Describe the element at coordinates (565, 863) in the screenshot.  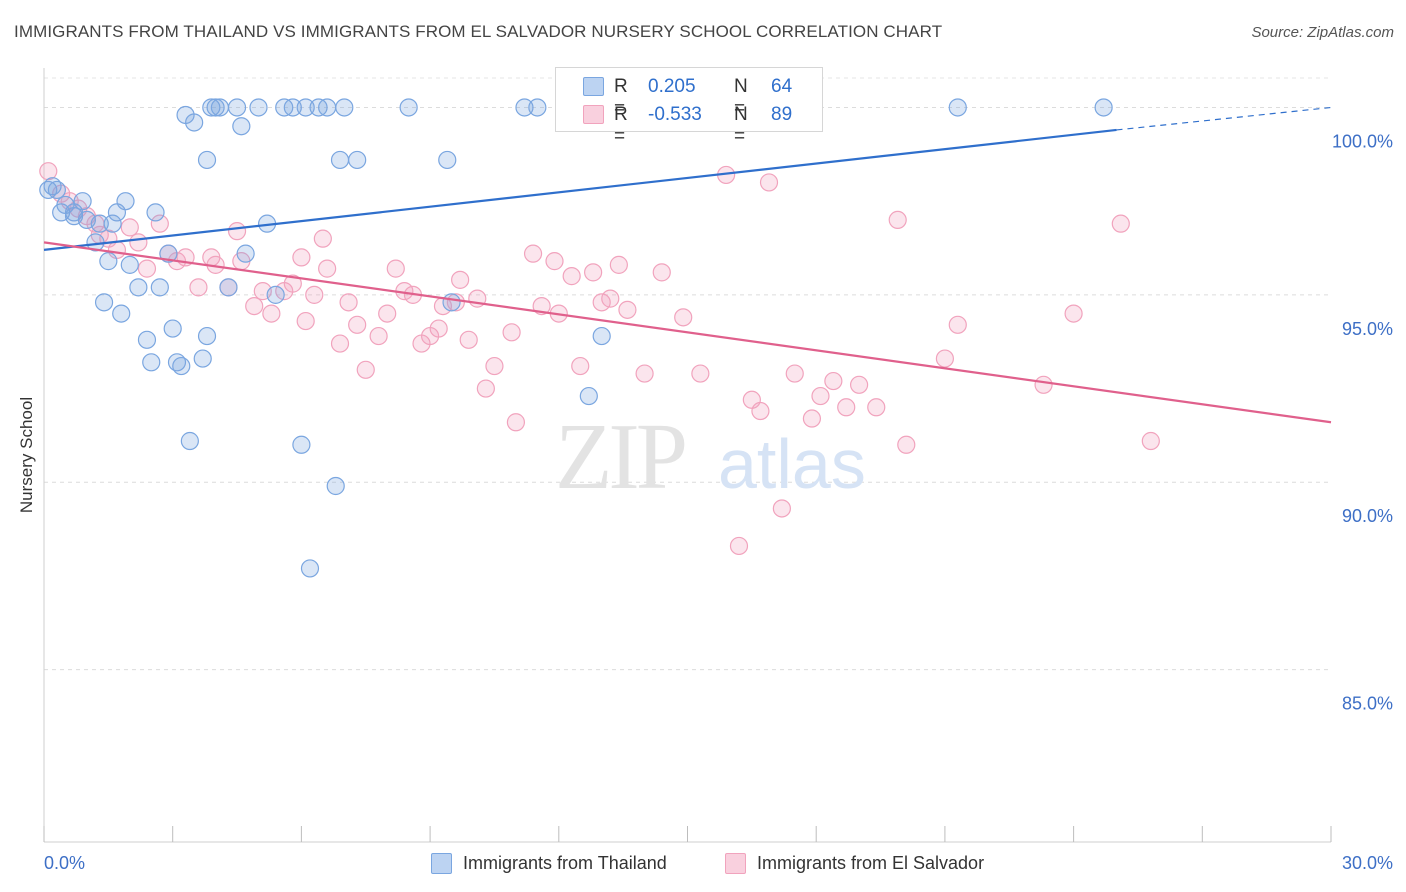
I see `legend-label-thailand: Immigrants from Thailand` at that location.